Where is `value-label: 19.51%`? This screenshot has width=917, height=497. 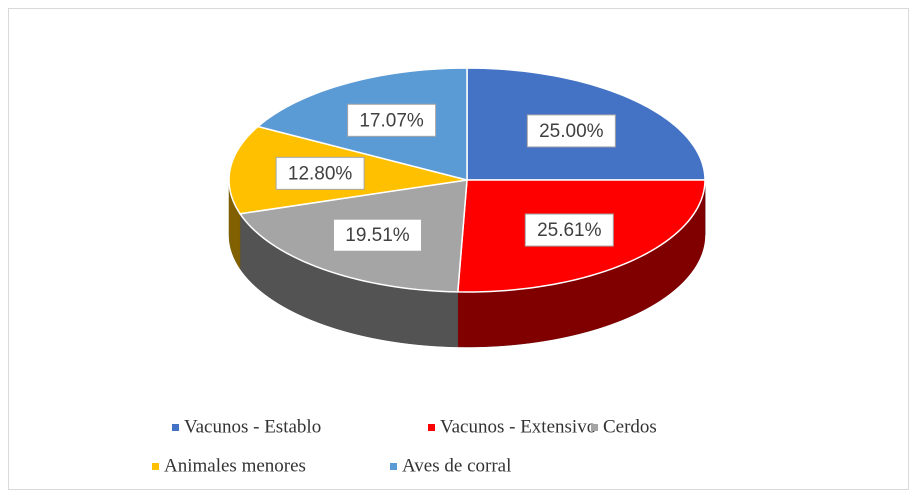
value-label: 19.51% is located at coordinates (377, 235).